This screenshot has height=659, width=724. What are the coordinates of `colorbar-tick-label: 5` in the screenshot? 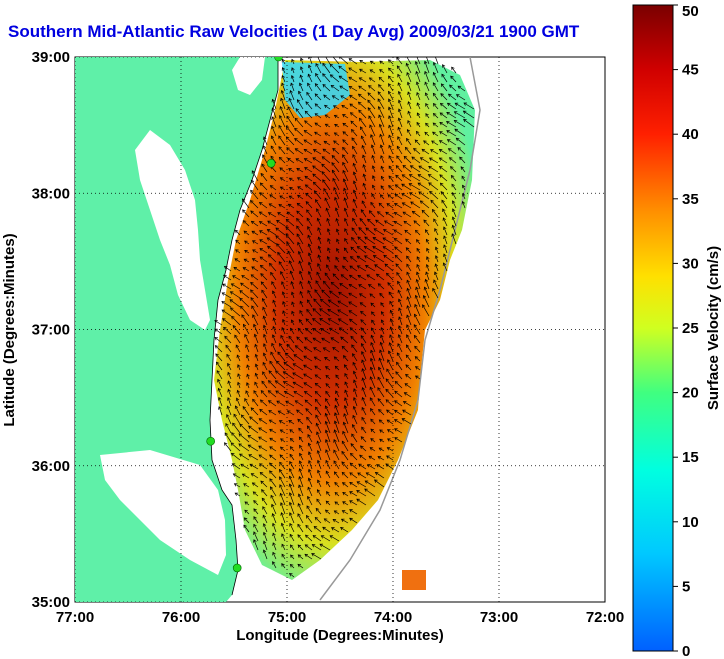 It's located at (686, 586).